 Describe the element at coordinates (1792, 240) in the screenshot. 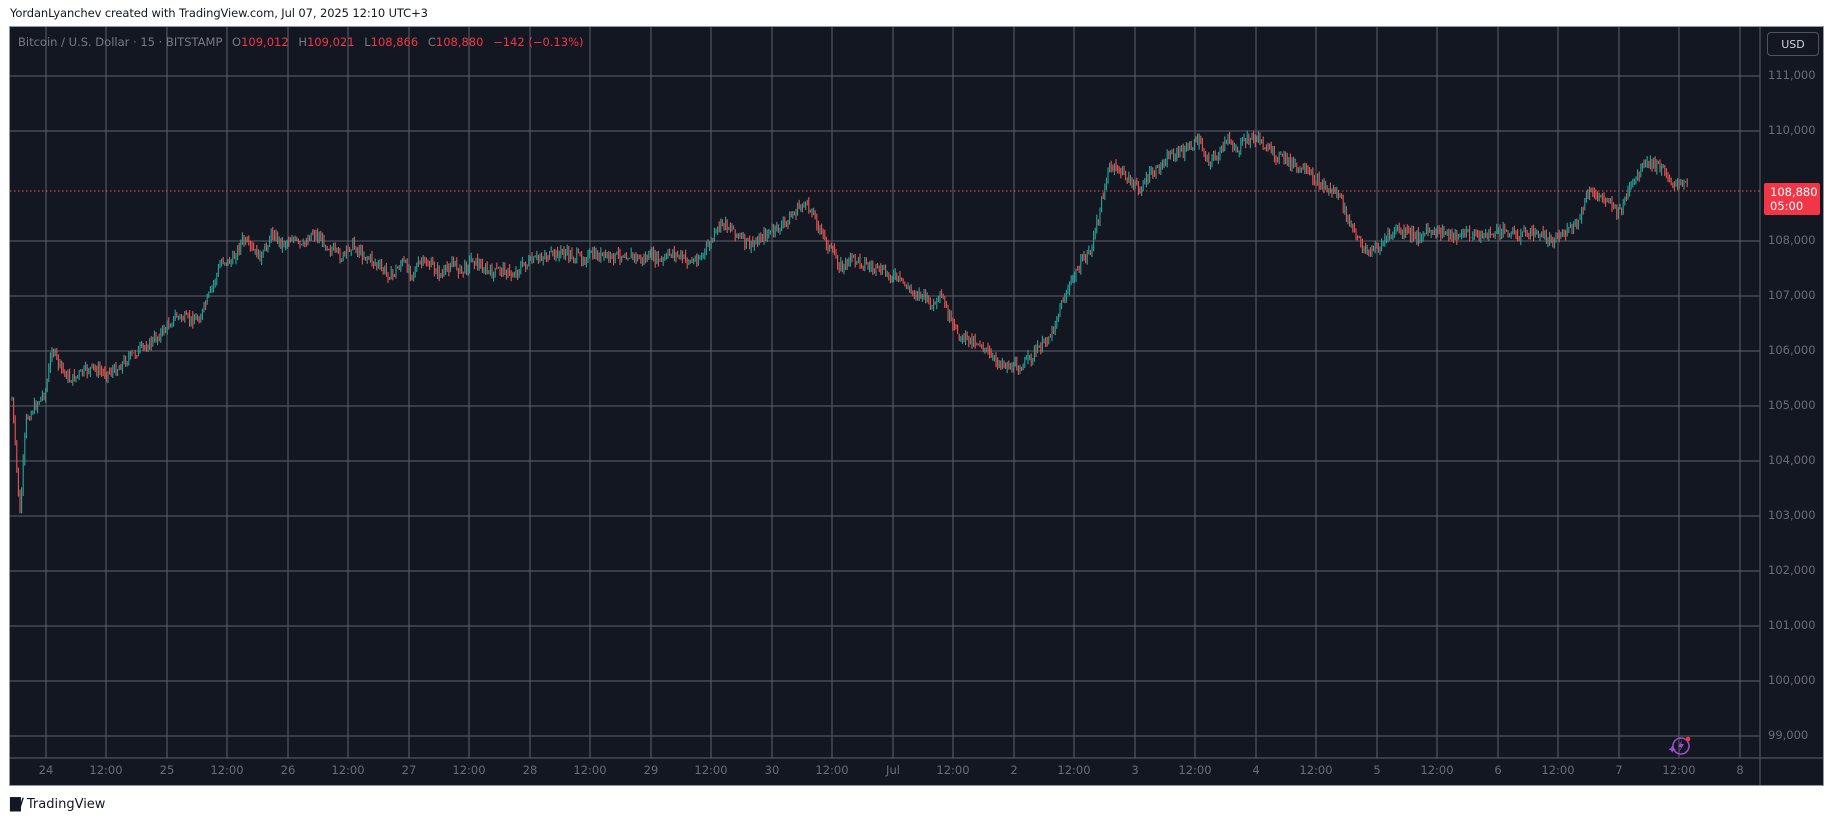

I see `price-tick-label: 108,000` at that location.